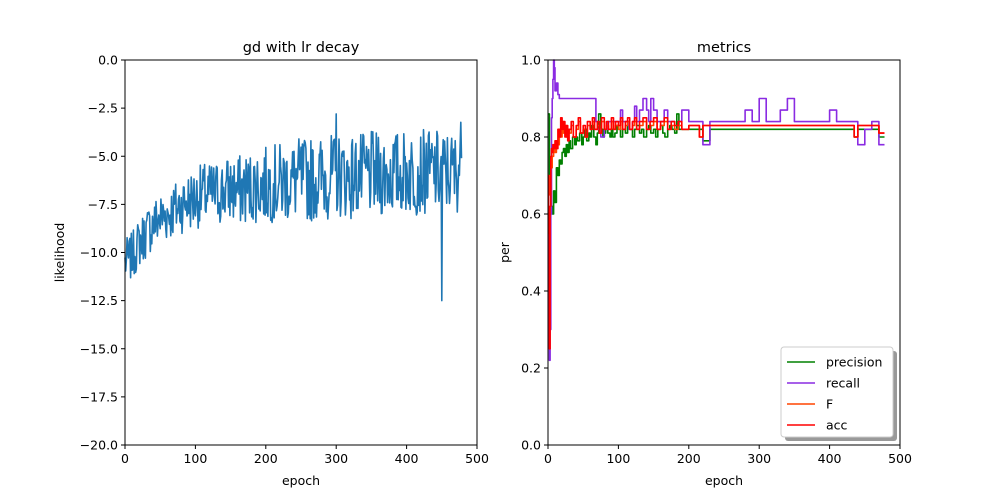  Describe the element at coordinates (99, 300) in the screenshot. I see `y-tick-label: −12.5` at that location.